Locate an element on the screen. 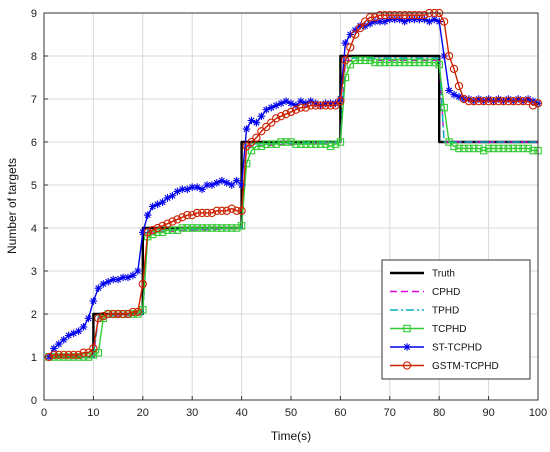 The height and width of the screenshot is (452, 550). x-tick-label: 20 is located at coordinates (143, 413).